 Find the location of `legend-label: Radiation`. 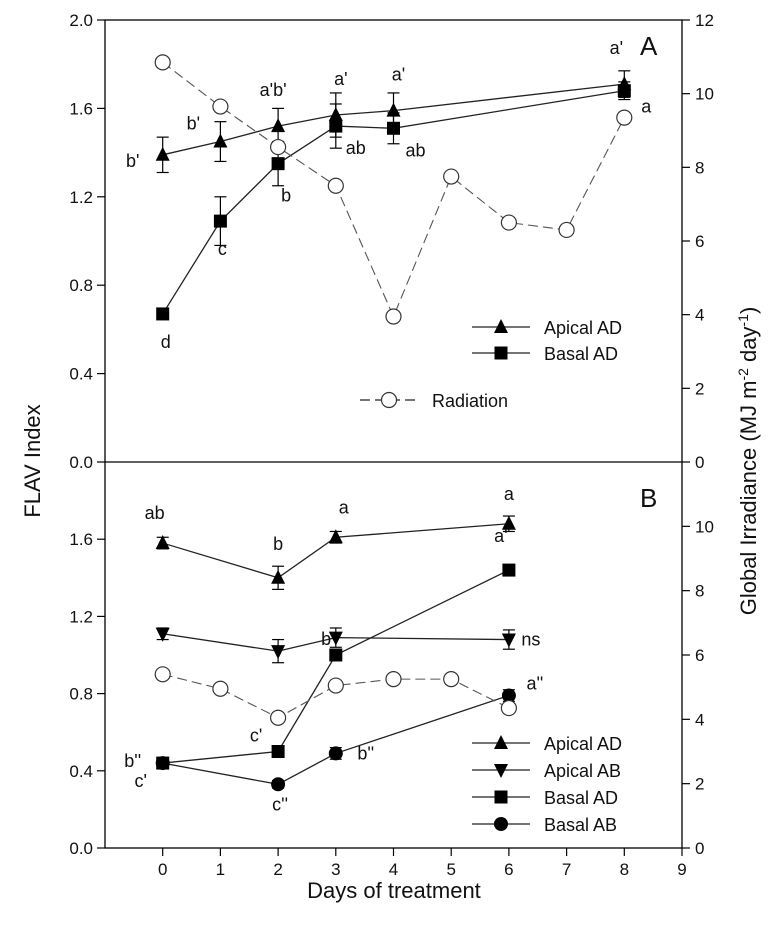

legend-label: Radiation is located at coordinates (470, 401).